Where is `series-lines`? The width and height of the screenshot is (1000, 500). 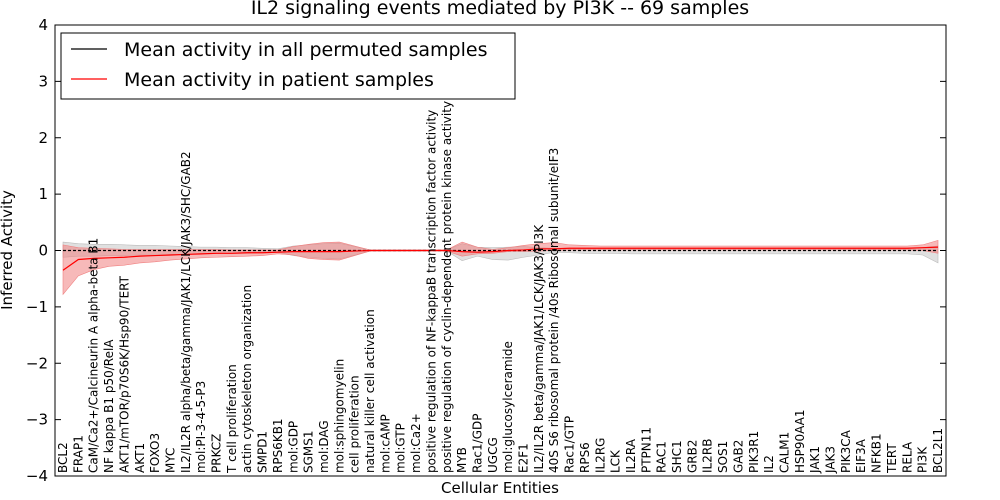 series-lines is located at coordinates (500, 258).